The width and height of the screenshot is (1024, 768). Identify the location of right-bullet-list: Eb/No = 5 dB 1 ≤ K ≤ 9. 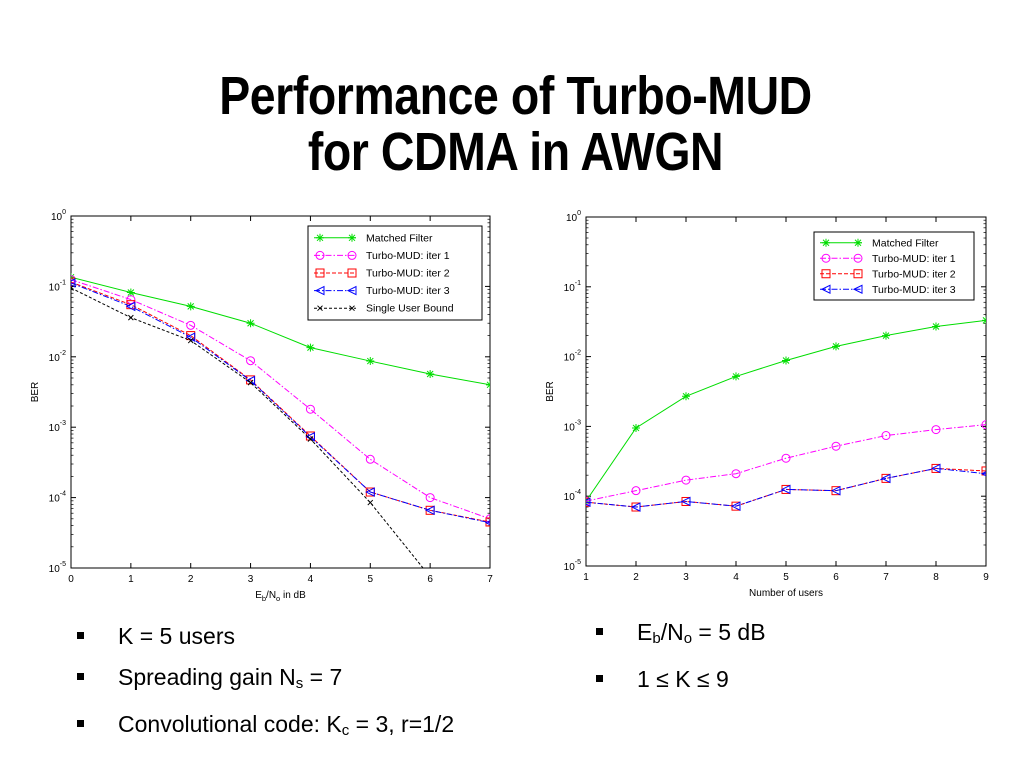
(681, 656).